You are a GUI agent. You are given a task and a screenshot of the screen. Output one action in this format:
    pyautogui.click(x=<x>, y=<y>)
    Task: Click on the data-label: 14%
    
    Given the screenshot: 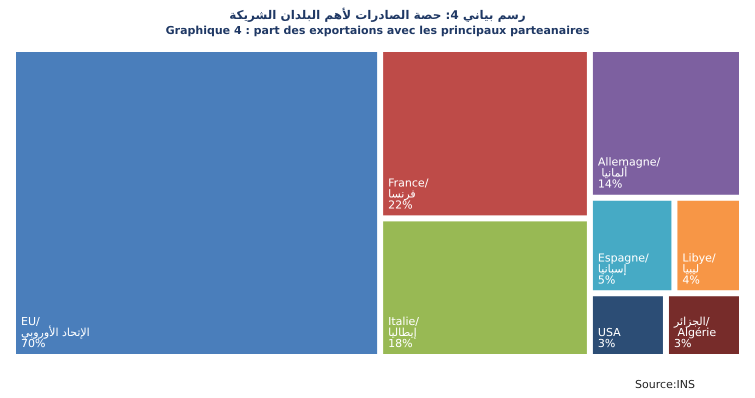 What is the action you would take?
    pyautogui.click(x=610, y=184)
    